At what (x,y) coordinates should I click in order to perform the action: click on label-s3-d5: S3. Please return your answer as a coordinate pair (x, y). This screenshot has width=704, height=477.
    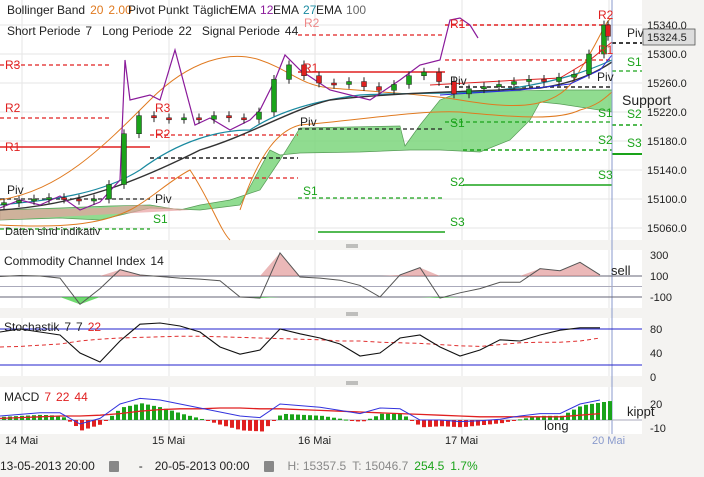
    Looking at the image, I should click on (605, 175).